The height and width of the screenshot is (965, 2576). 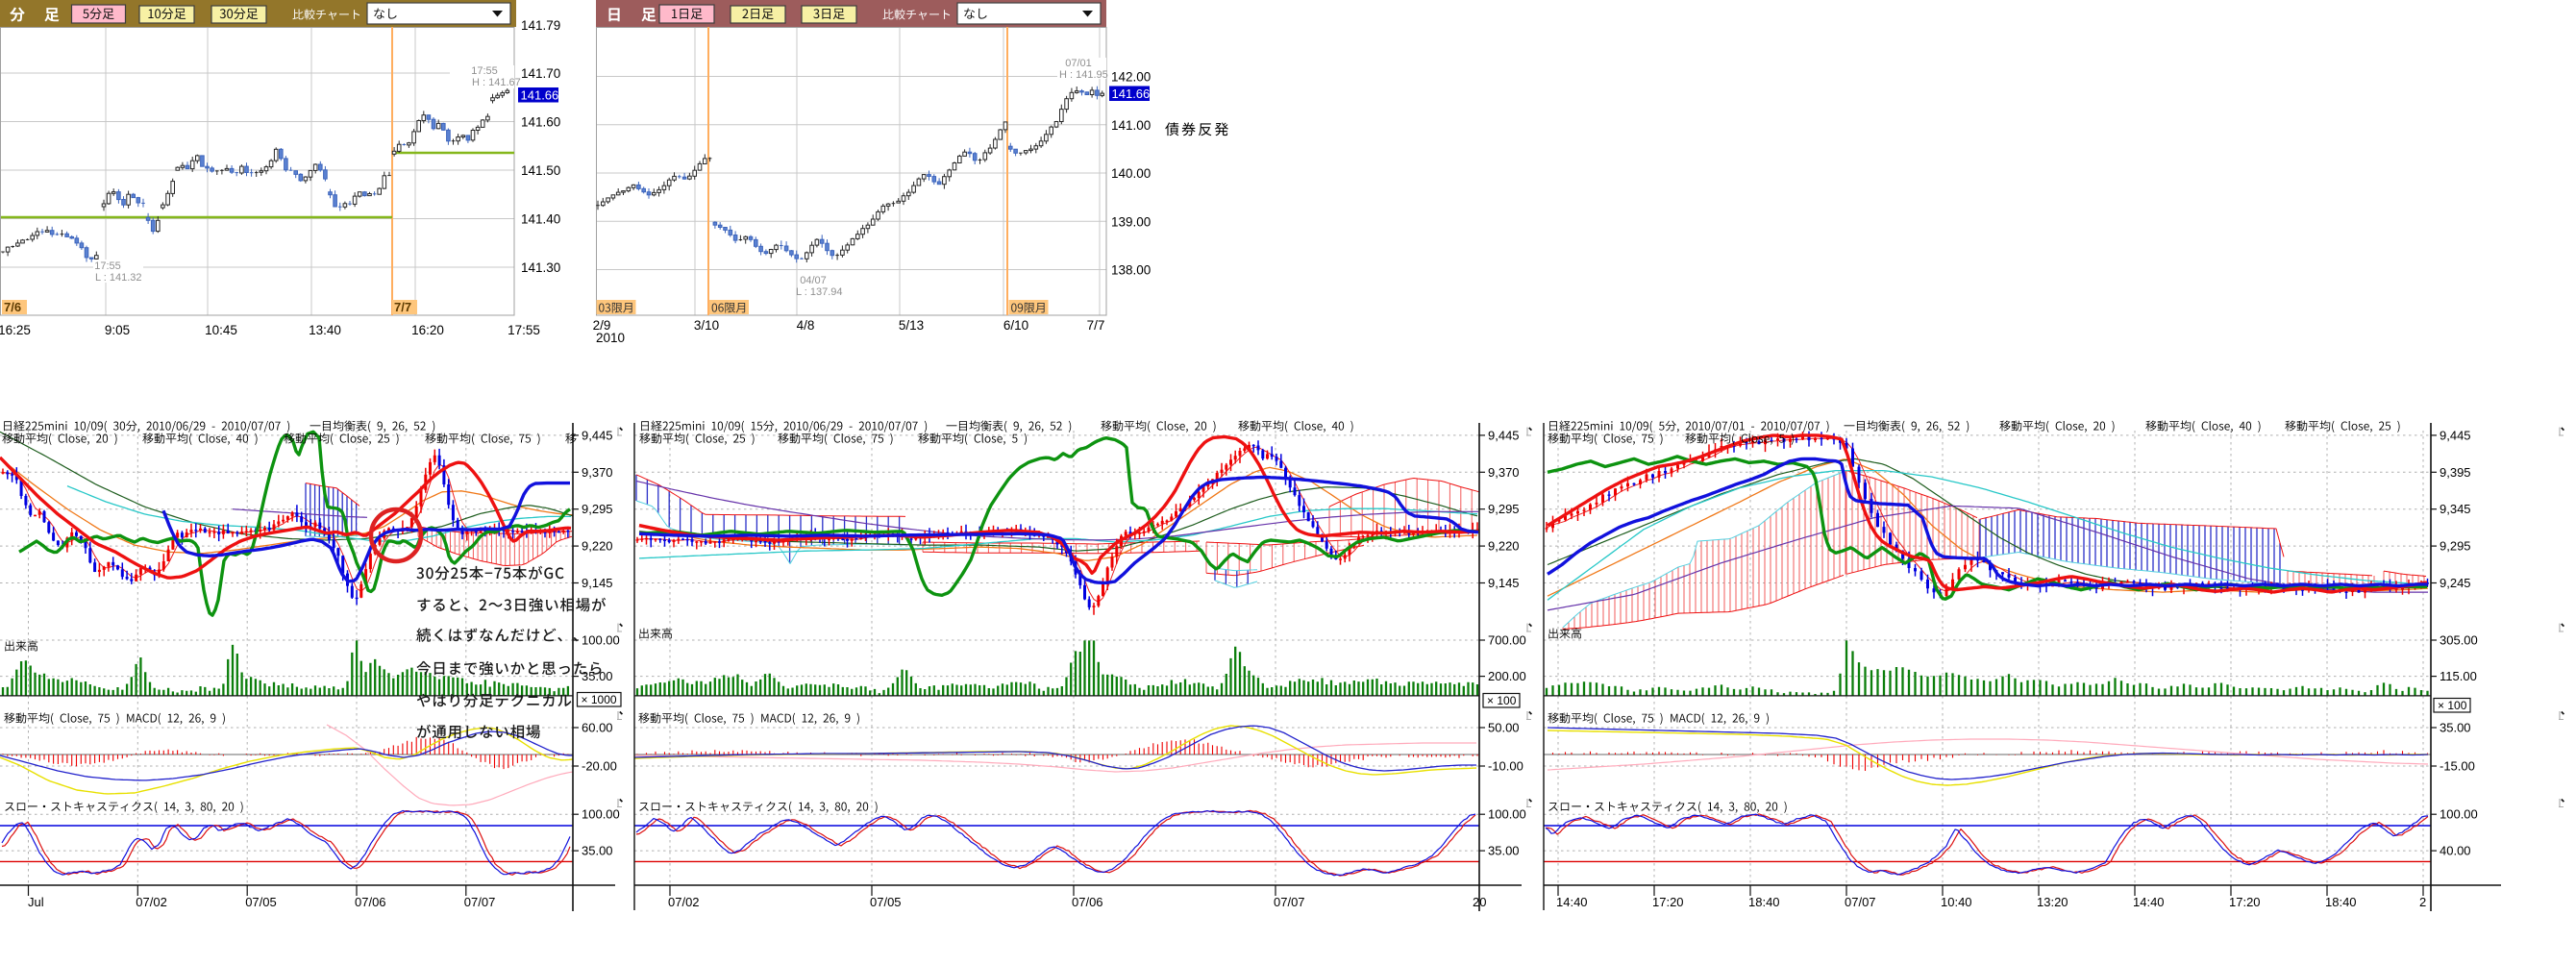 I want to click on svg-text: 141.40, so click(x=540, y=220).